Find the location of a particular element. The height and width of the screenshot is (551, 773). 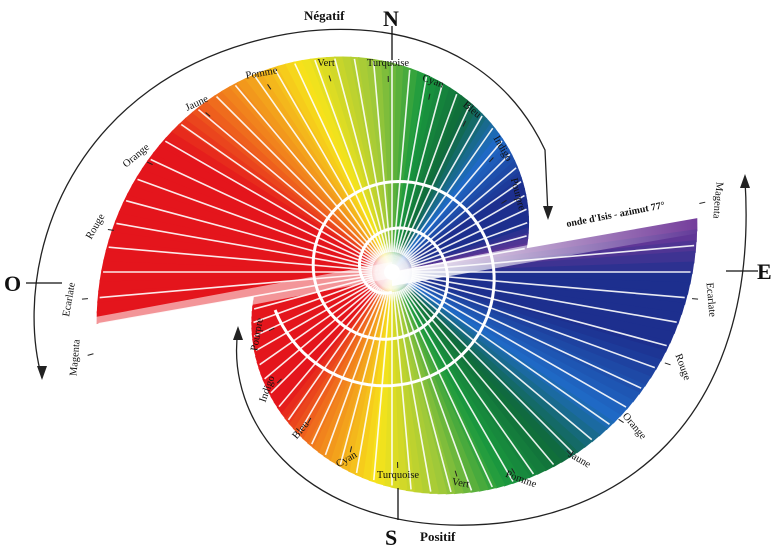

west-label: O is located at coordinates (12, 283).